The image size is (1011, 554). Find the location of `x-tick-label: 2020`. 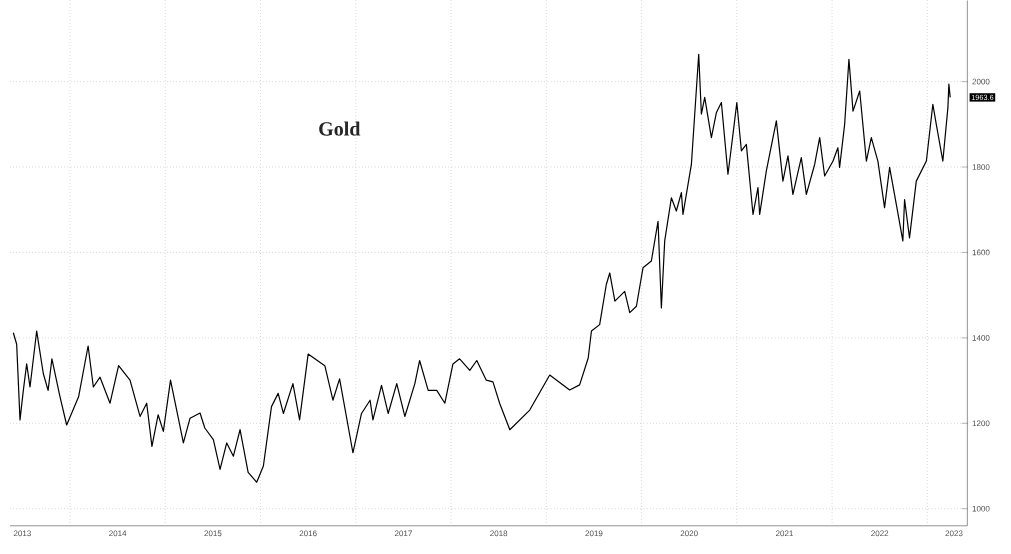

x-tick-label: 2020 is located at coordinates (689, 533).